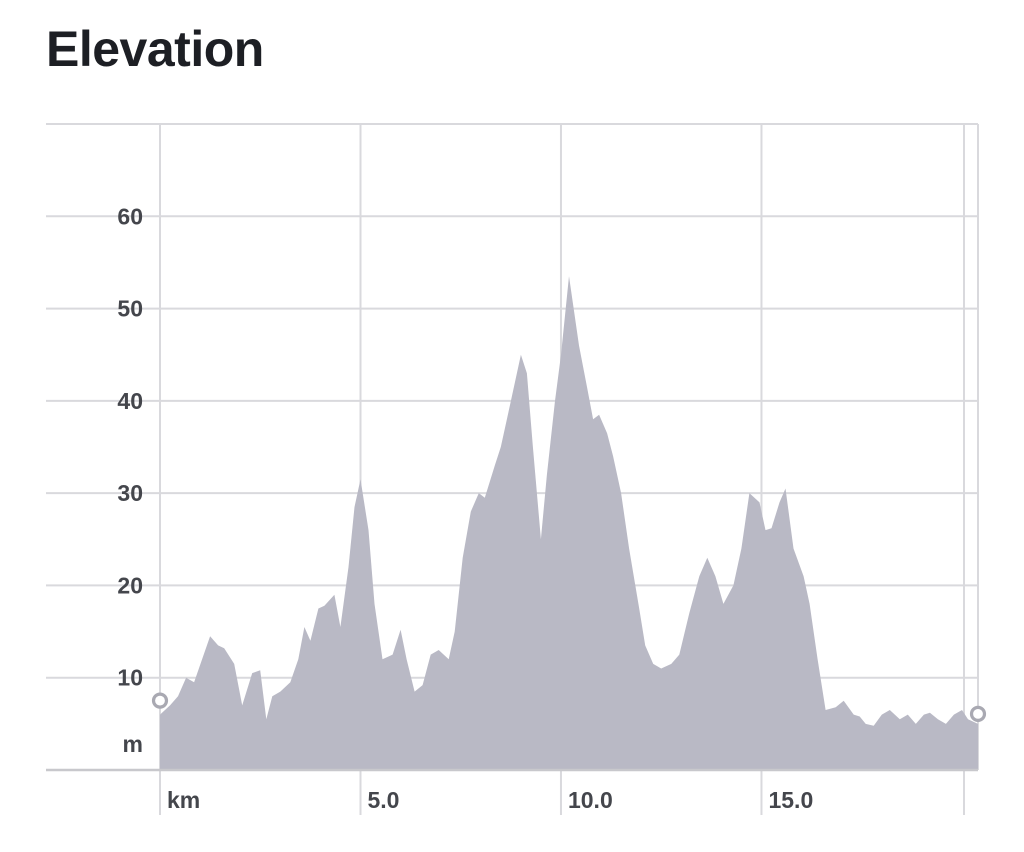  What do you see at coordinates (590, 800) in the screenshot?
I see `x-tick-label: 10.0` at bounding box center [590, 800].